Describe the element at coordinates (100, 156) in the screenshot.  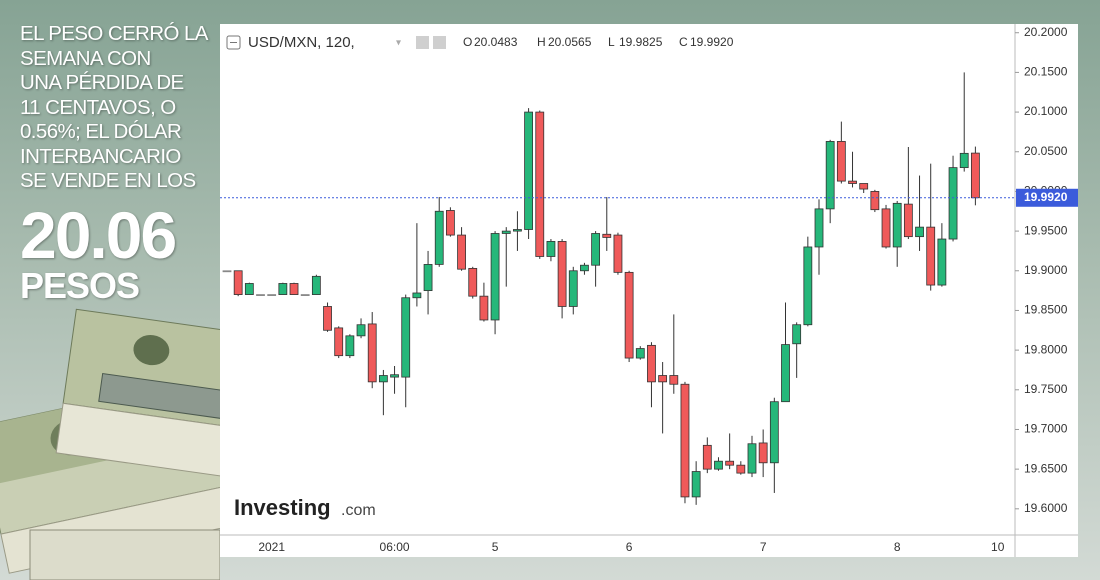
I see `headline-line: INTERBANCARIO` at that location.